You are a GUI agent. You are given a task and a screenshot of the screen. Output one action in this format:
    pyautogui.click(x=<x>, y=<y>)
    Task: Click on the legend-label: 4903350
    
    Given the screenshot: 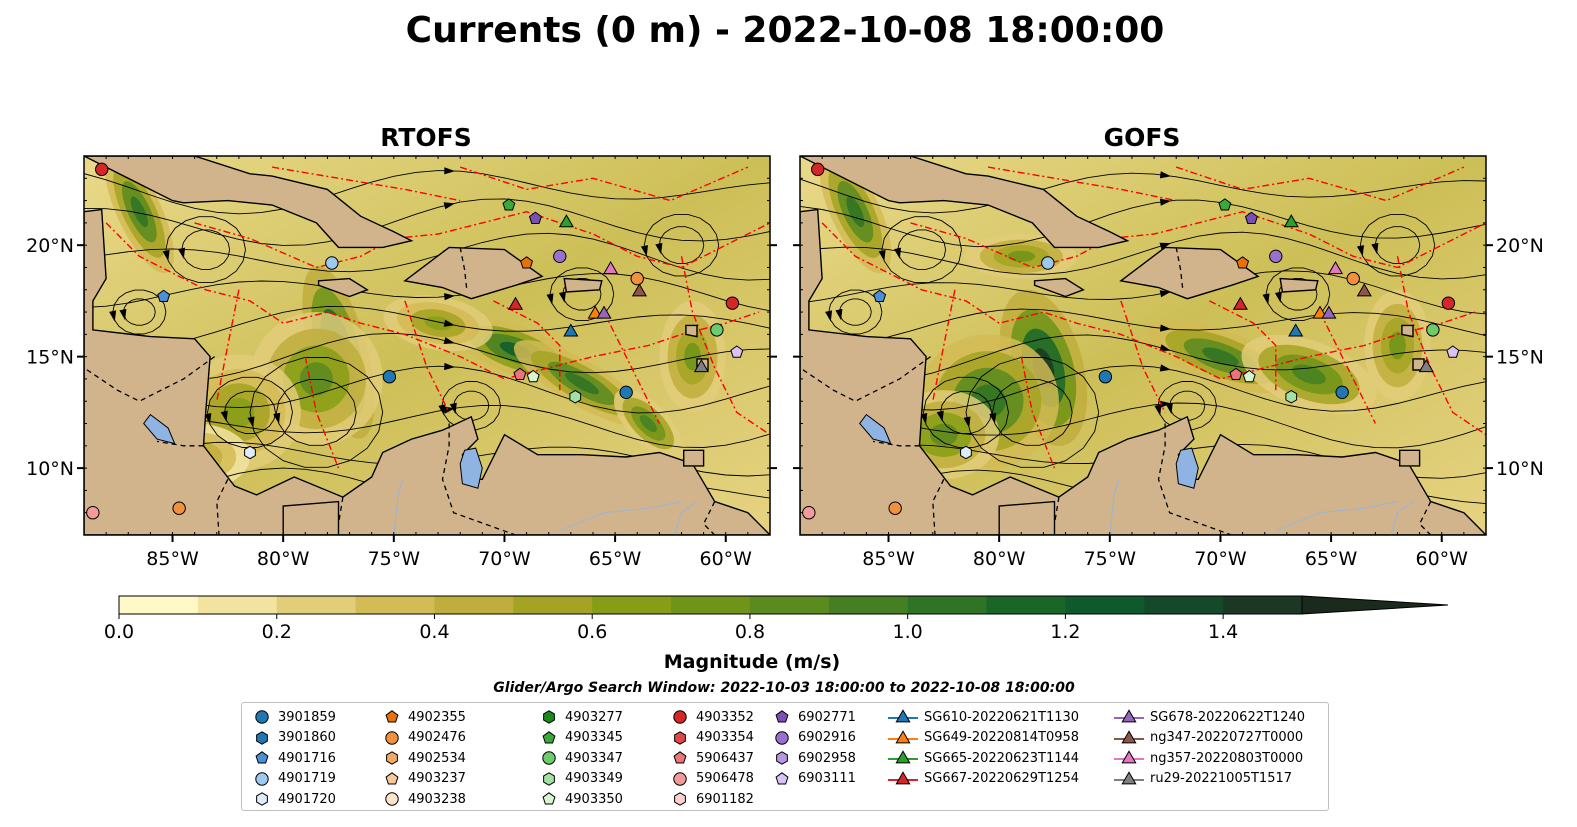 What is the action you would take?
    pyautogui.click(x=594, y=799)
    